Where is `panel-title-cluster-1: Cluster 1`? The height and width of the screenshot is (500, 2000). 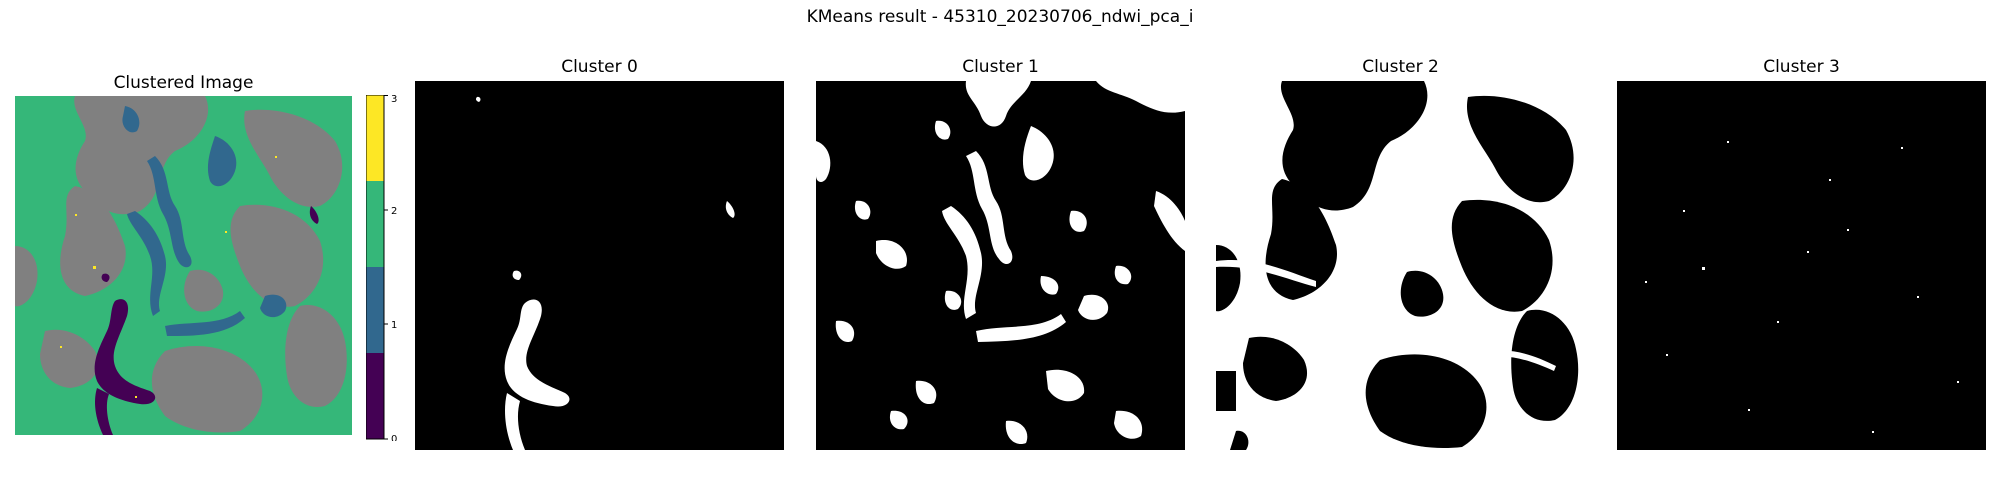
panel-title-cluster-1: Cluster 1 is located at coordinates (1000, 67).